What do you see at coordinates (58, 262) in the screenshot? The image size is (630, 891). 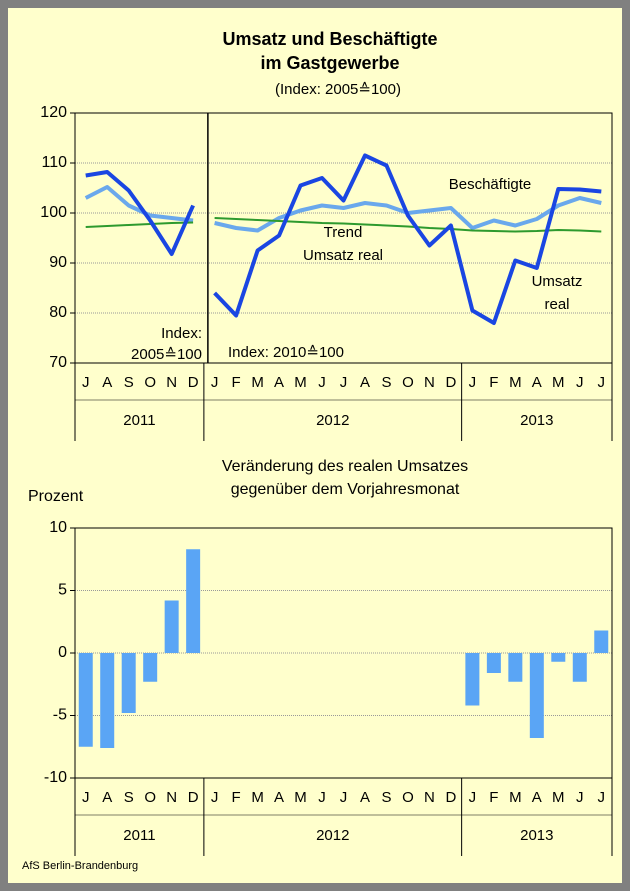 I see `y-tick-label: 90` at bounding box center [58, 262].